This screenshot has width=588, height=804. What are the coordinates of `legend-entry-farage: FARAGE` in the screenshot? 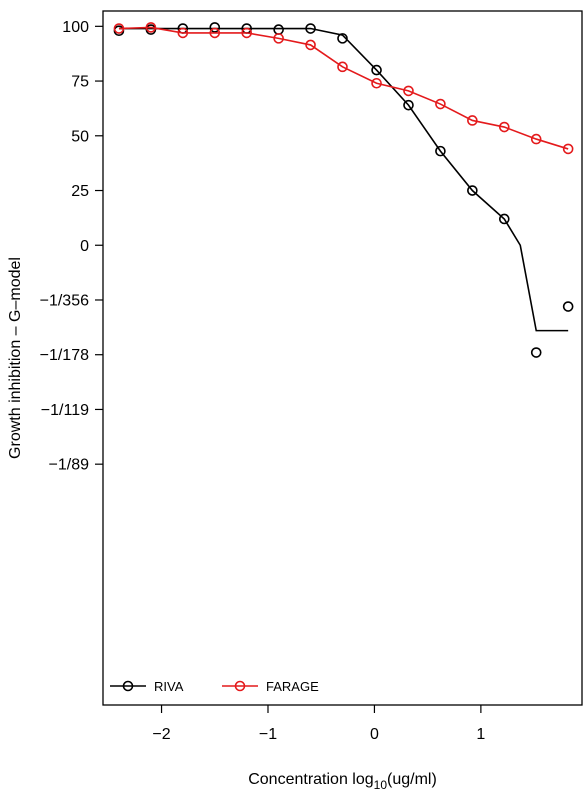 It's located at (270, 686).